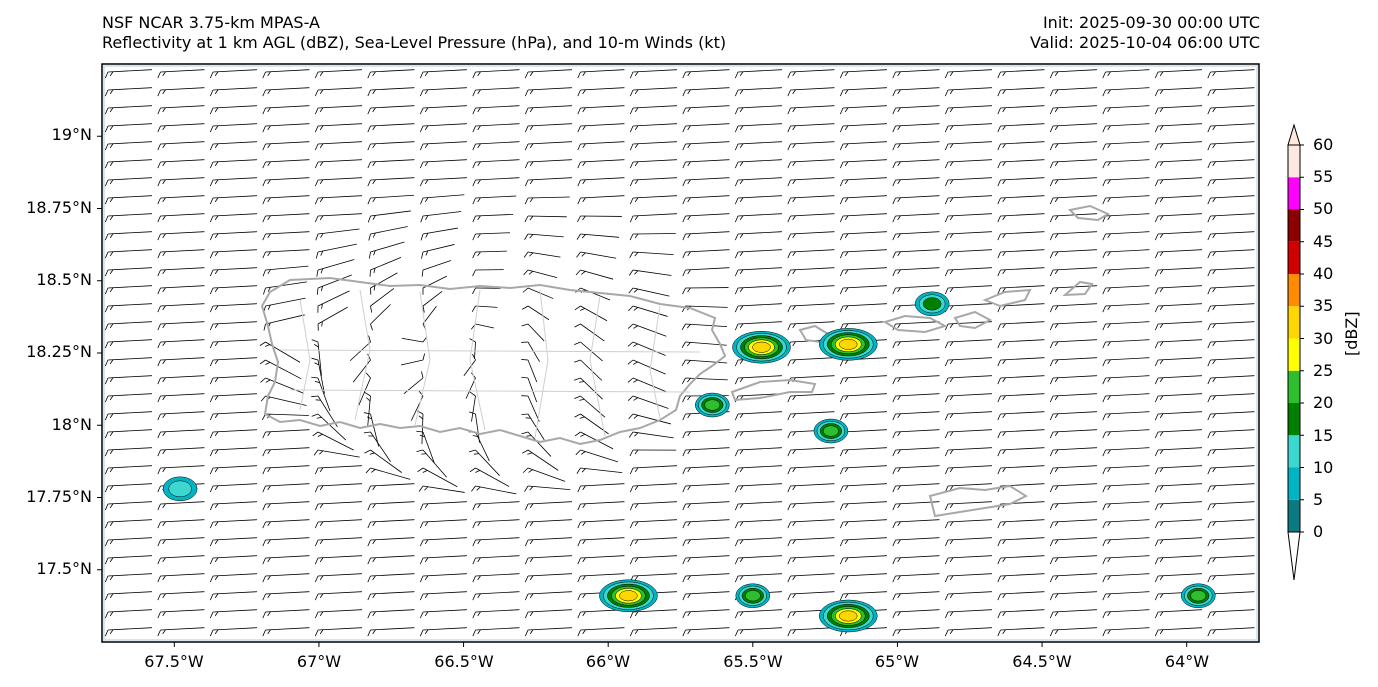 This screenshot has height=687, width=1378. Describe the element at coordinates (1294, 386) in the screenshot. I see `colorbar-segment` at that location.